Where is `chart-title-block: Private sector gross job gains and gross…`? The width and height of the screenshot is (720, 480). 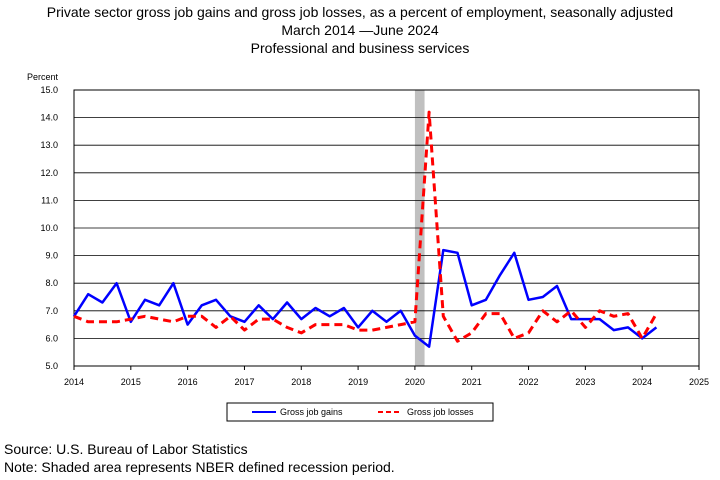
chart-title-block: Private sector gross job gains and gross… is located at coordinates (360, 30).